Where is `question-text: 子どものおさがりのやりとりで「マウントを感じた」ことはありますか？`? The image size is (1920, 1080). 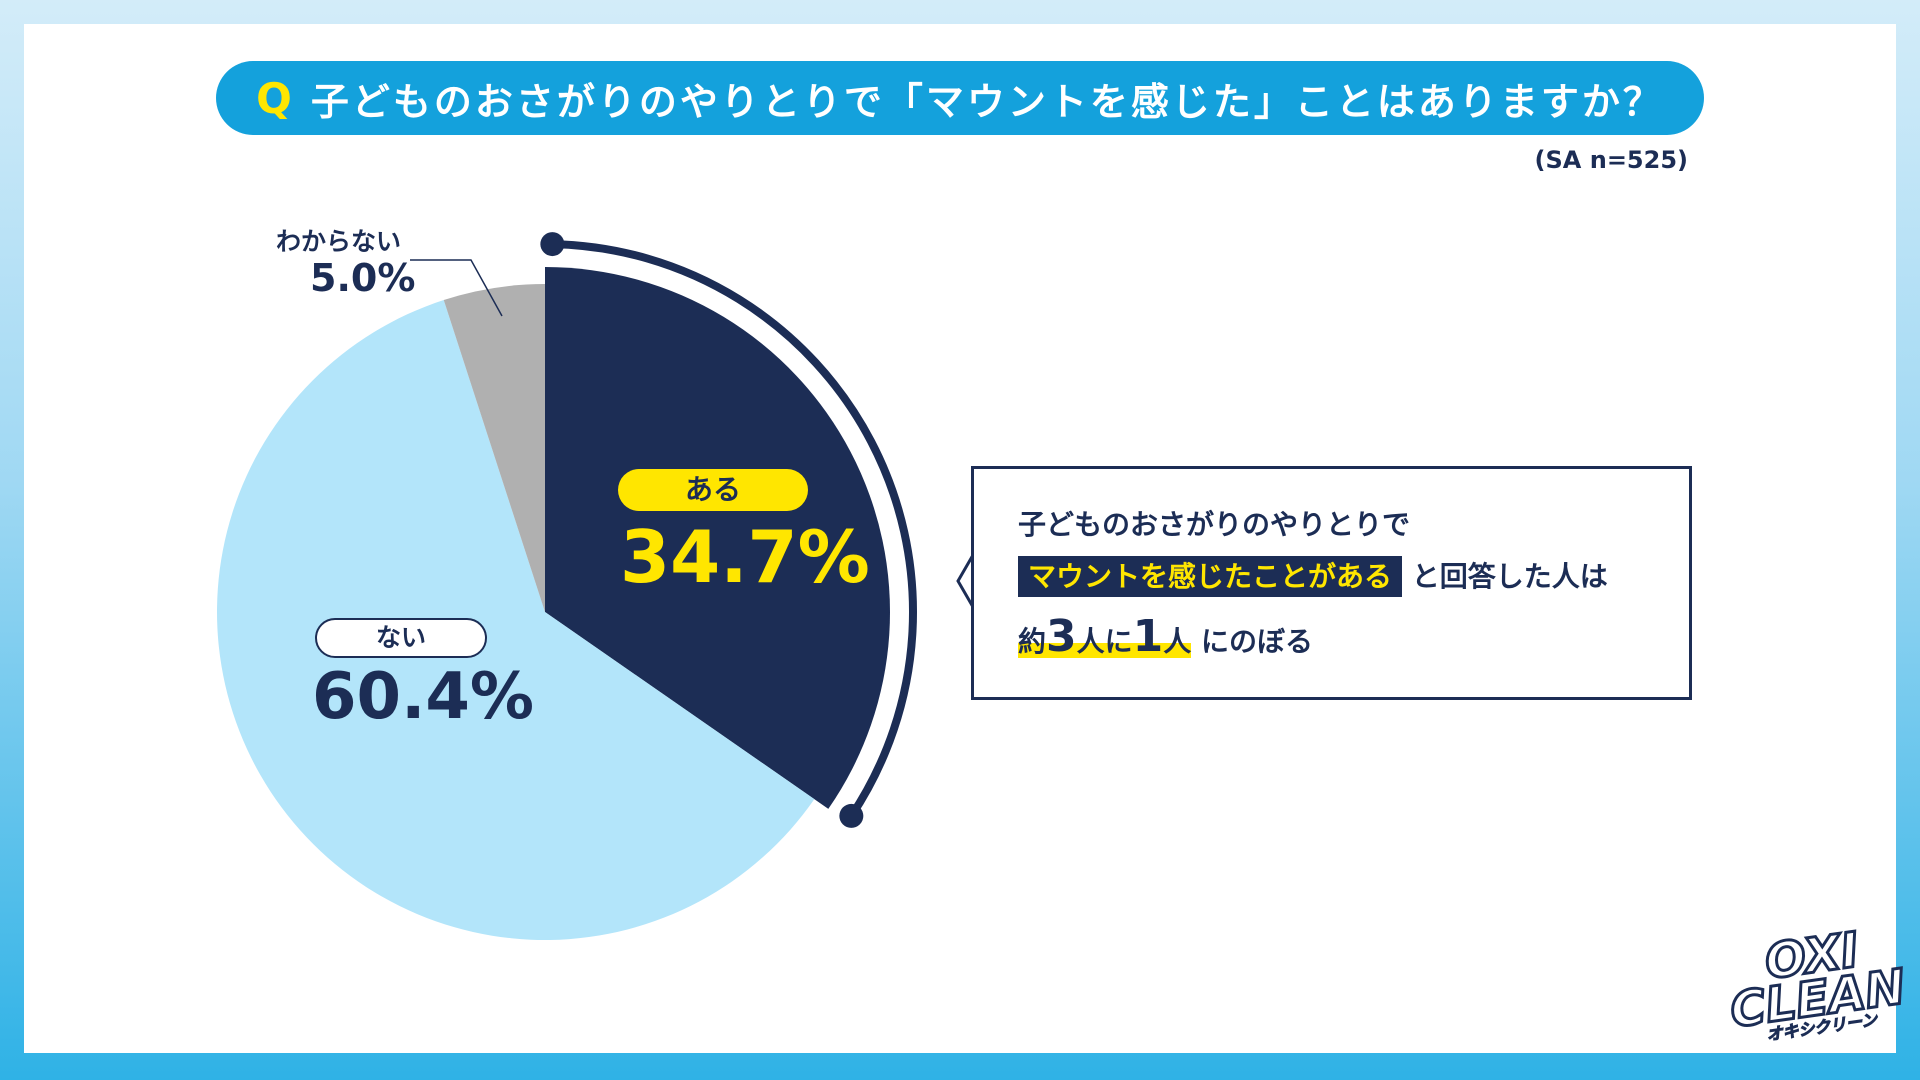 question-text: 子どものおさがりのやりとりで「マウントを感じた」ことはありますか？ is located at coordinates (987, 101).